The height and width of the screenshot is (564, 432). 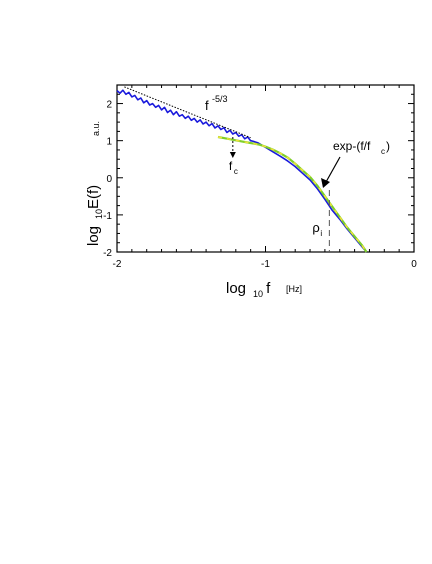 I want to click on fit-label-close: ), so click(x=388, y=146).